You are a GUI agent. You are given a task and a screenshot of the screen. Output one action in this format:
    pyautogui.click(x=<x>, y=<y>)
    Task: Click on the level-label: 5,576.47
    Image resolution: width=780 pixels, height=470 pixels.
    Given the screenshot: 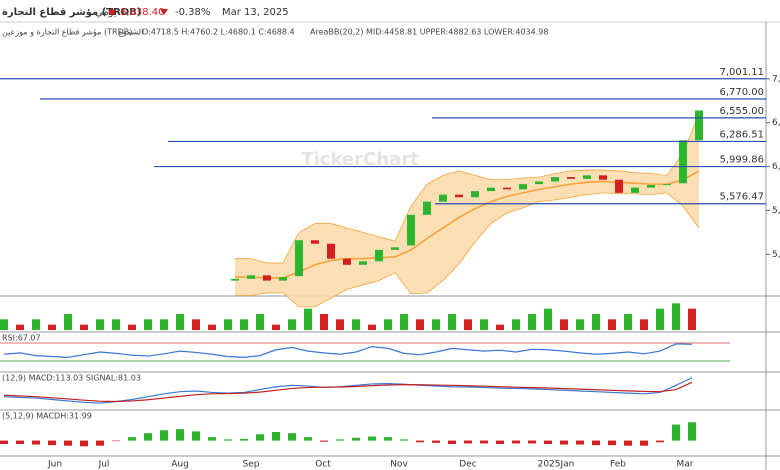 What is the action you would take?
    pyautogui.click(x=741, y=197)
    